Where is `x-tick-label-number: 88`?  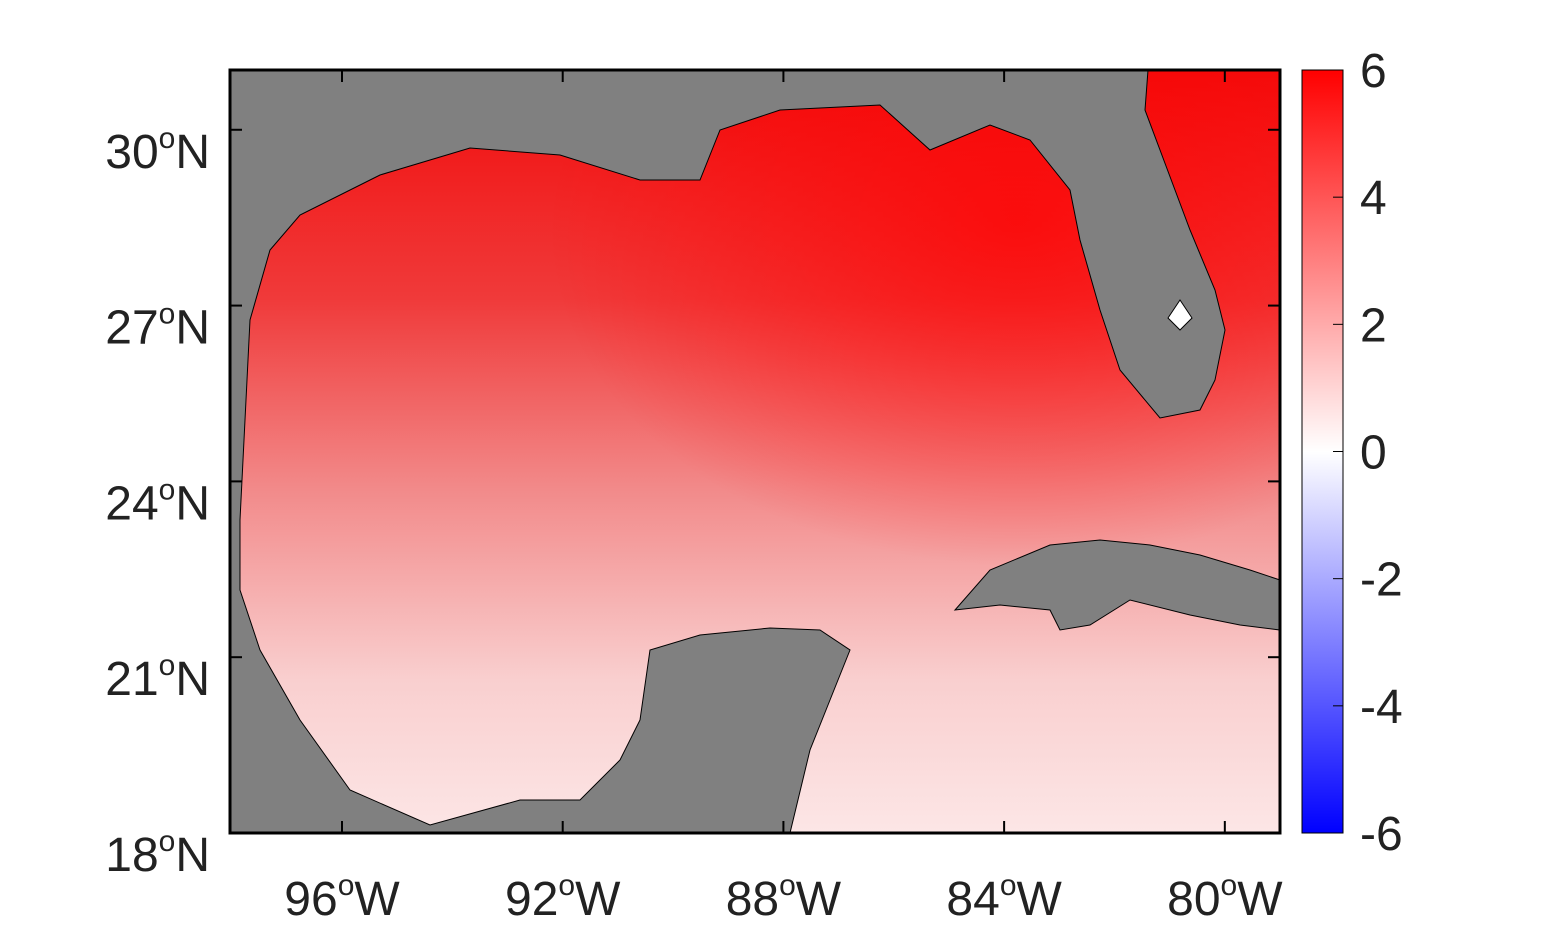 x-tick-label-number: 88 is located at coordinates (752, 899).